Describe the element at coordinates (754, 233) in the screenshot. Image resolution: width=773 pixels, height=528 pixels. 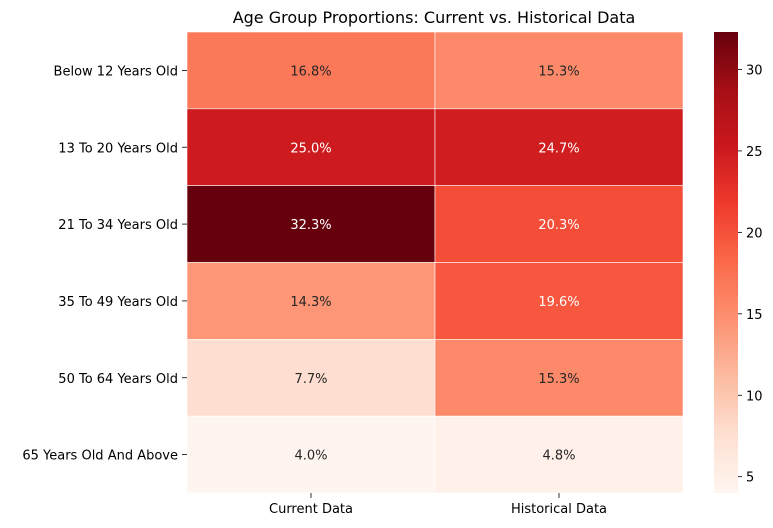
I see `colorbar-tick-label: 20` at that location.